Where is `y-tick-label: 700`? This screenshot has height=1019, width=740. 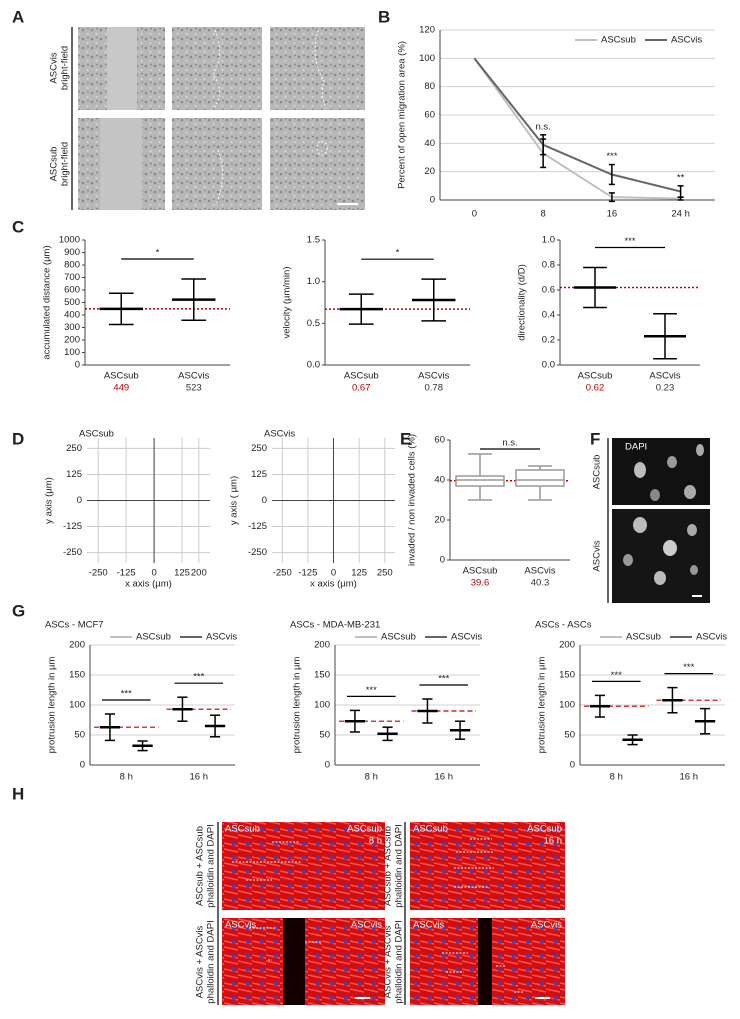
y-tick-label: 700 is located at coordinates (72, 277).